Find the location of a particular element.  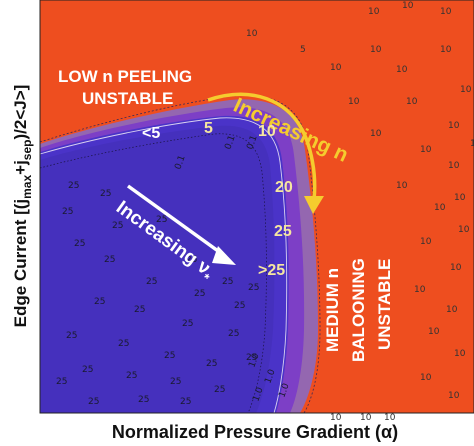

increasing-nu-arrowhead is located at coordinates (224, 255).